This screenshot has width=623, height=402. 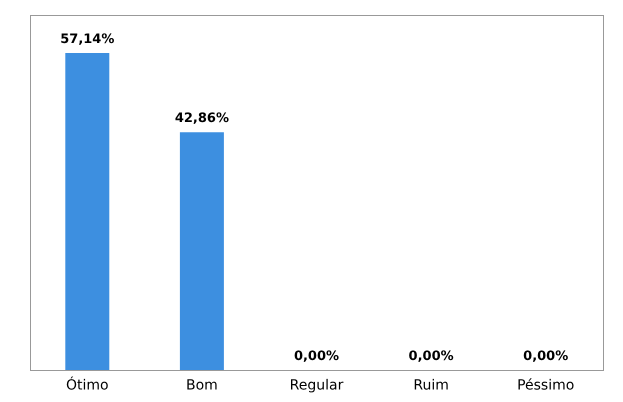 I want to click on x-tick-label: Bom, so click(x=202, y=386).